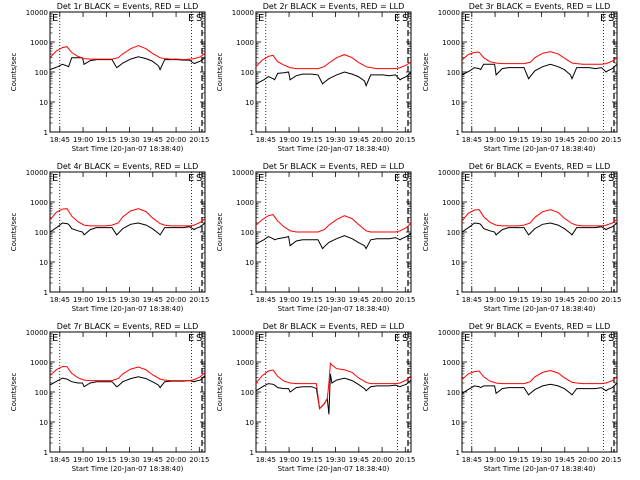 The image size is (640, 480). What do you see at coordinates (334, 6) in the screenshot?
I see `panel-title: Det 2r BLACK = Events, RED = LLD` at bounding box center [334, 6].